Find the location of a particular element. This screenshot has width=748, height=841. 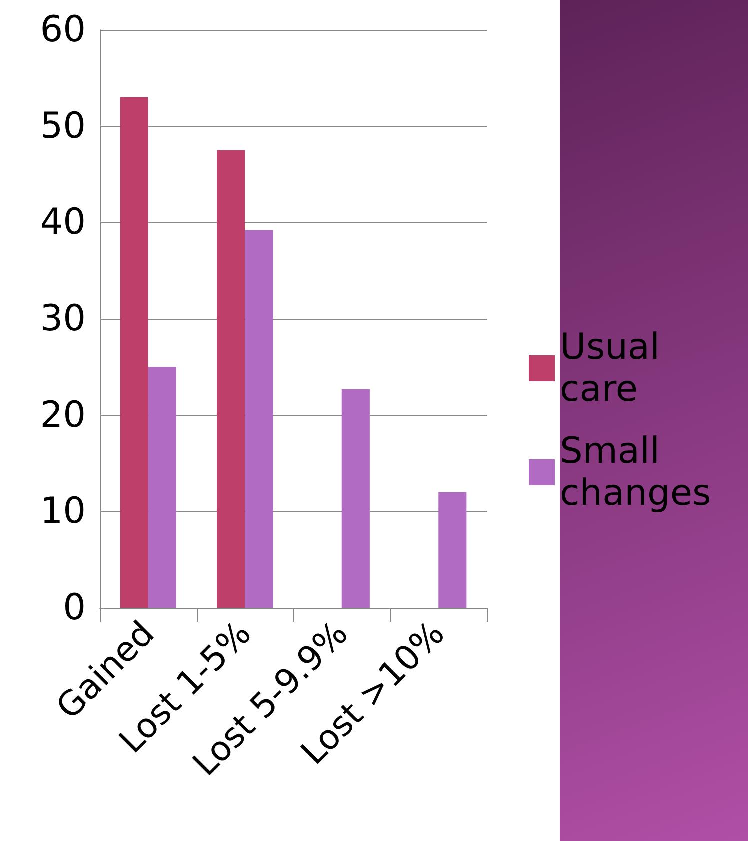

legend-label: Usual care is located at coordinates (616, 368).